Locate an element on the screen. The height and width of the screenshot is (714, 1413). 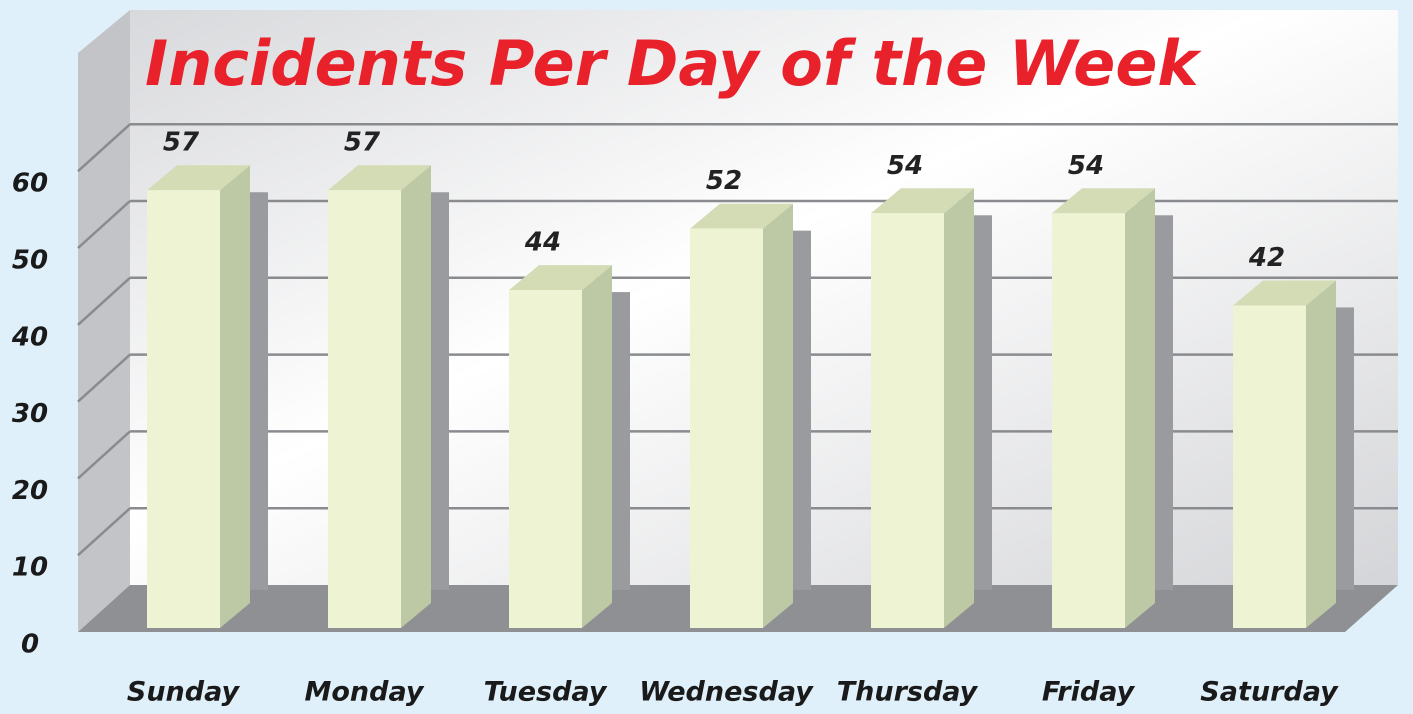
y-tick-label: 20 is located at coordinates (30, 491).